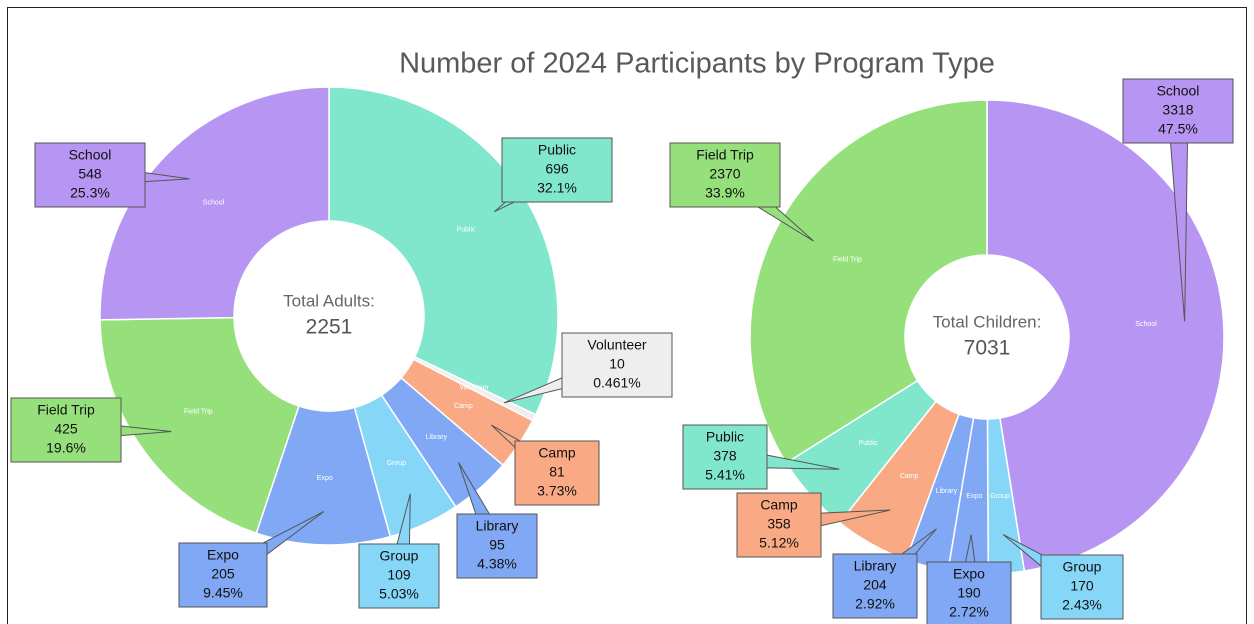  Describe the element at coordinates (616, 345) in the screenshot. I see `callout-category: Volunteer` at that location.